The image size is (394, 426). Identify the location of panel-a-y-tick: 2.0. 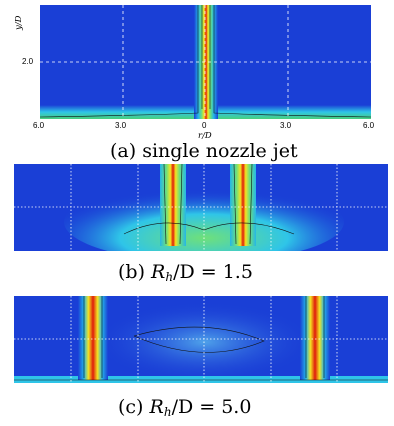
(28, 61).